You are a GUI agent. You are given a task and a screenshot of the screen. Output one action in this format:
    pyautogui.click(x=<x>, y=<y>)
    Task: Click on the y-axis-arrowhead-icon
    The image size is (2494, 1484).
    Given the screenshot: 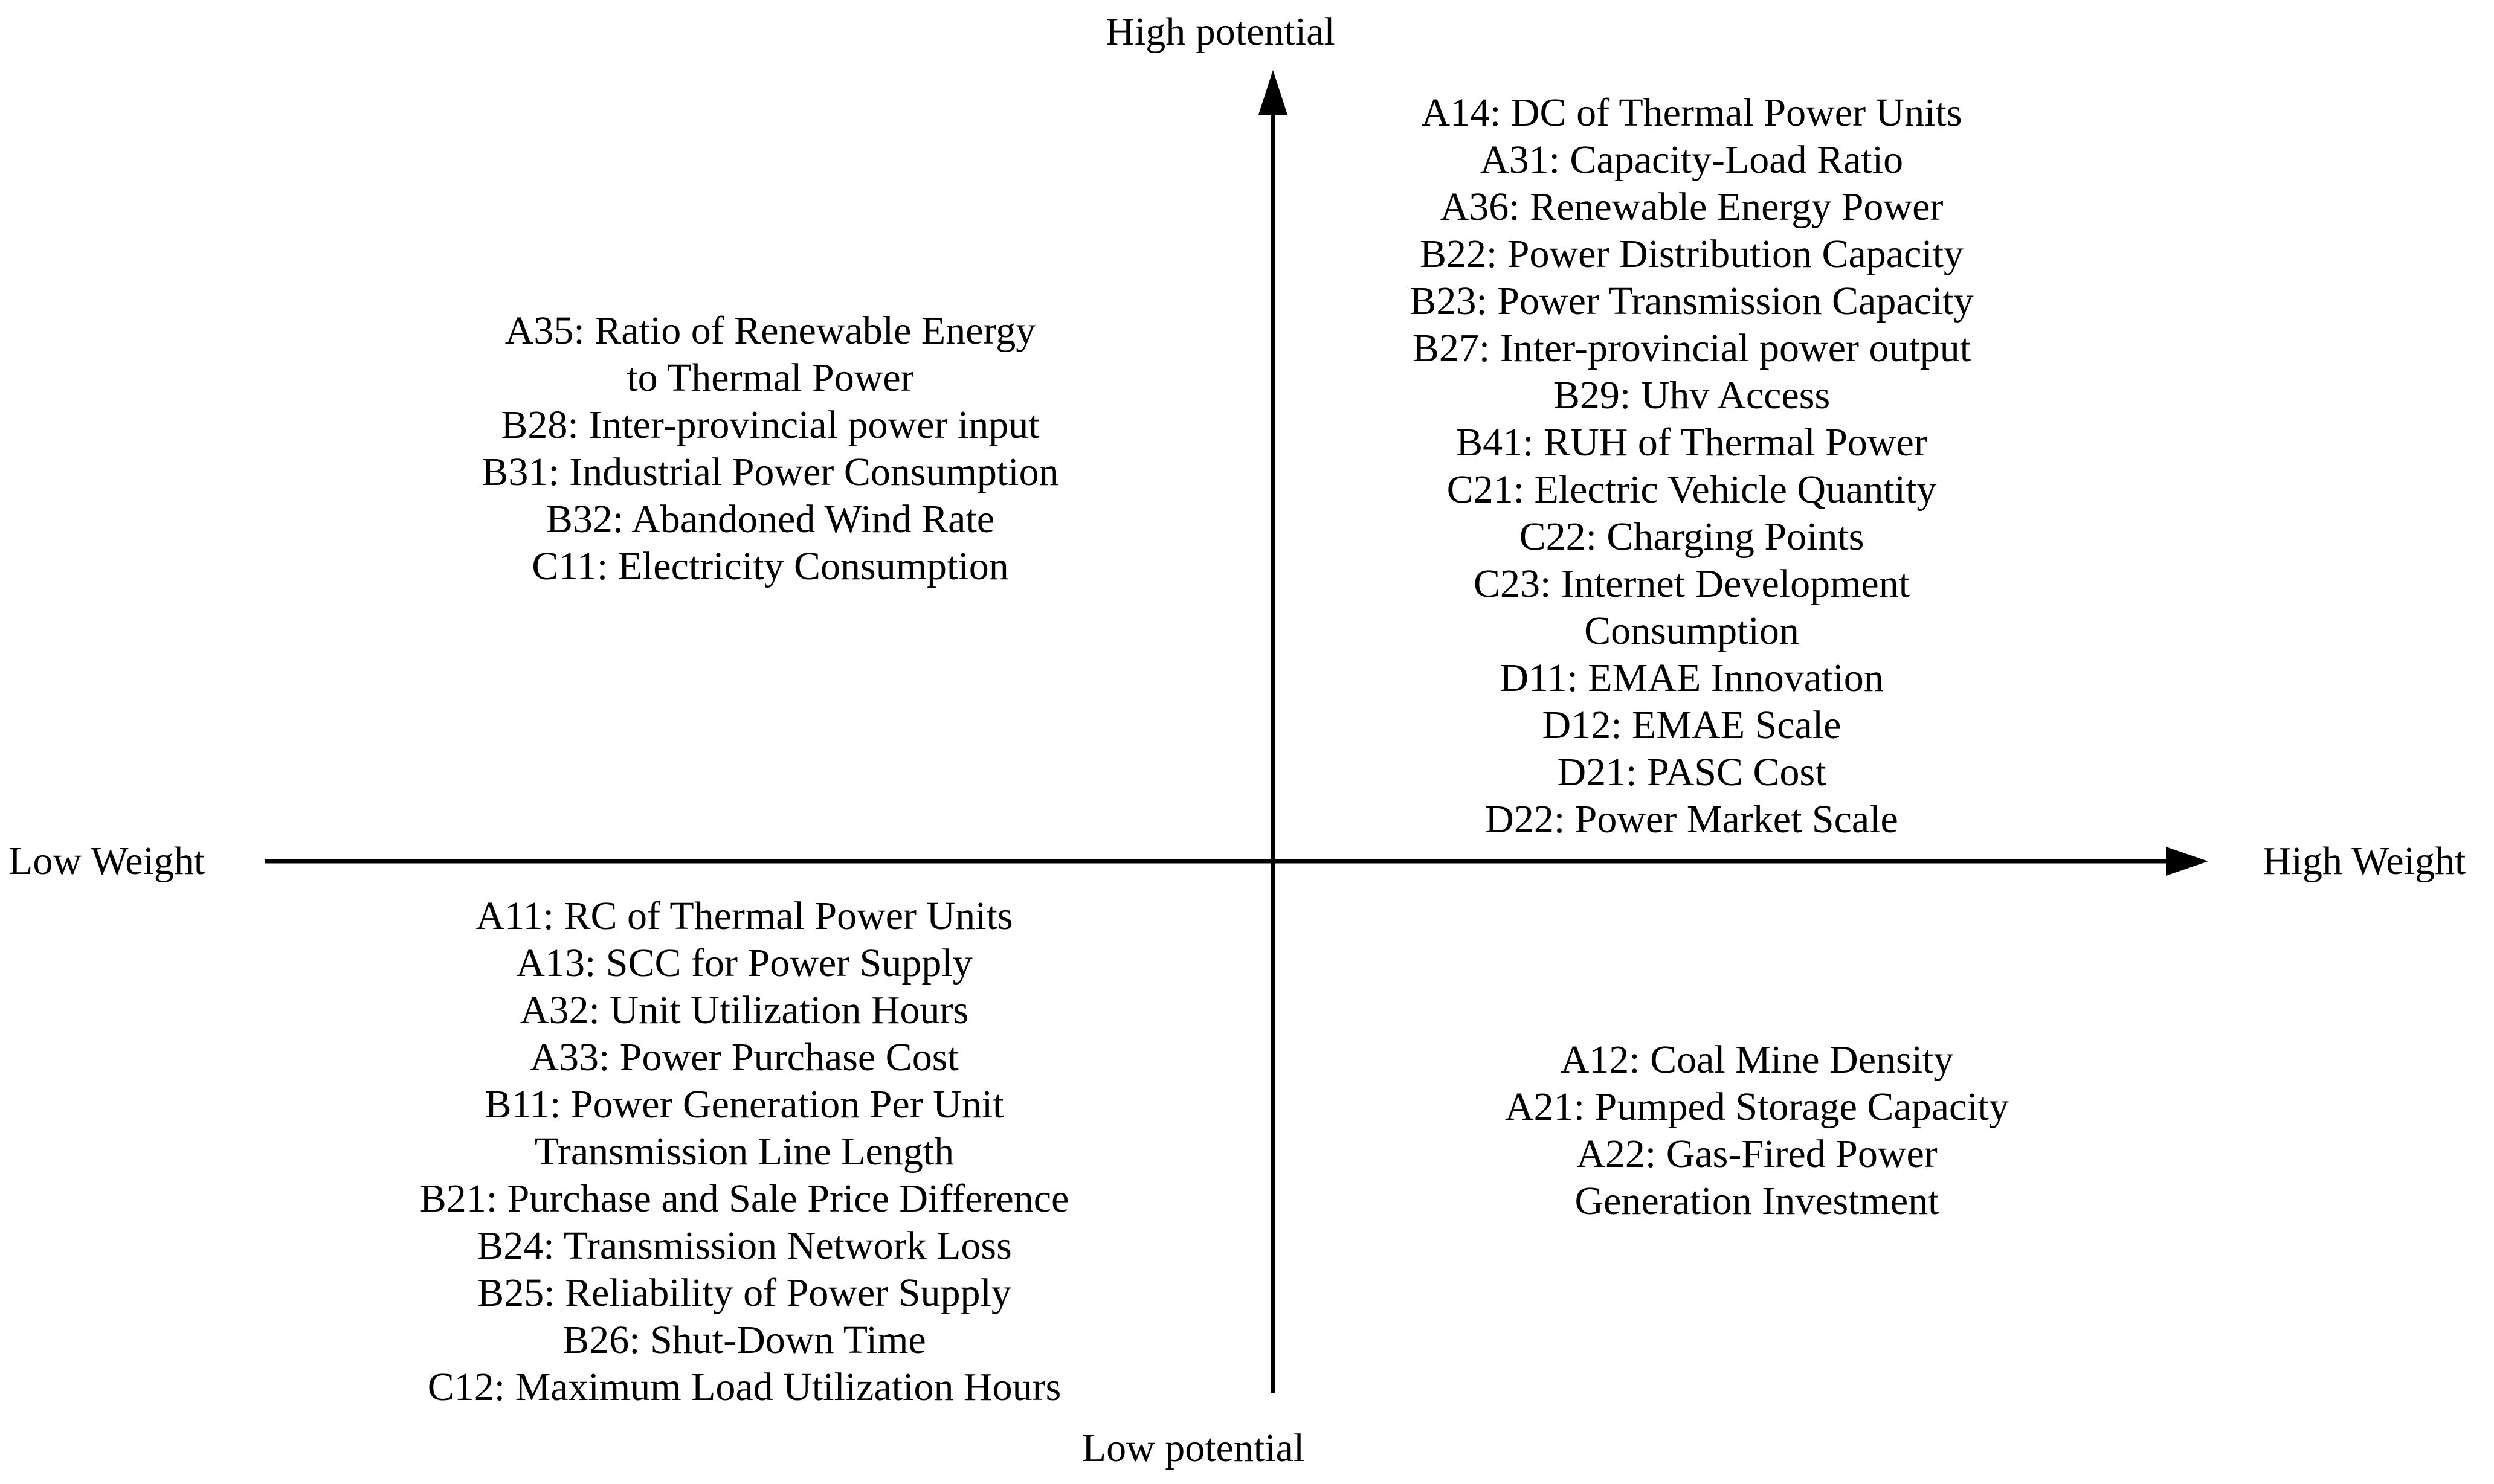 What is the action you would take?
    pyautogui.click(x=1272, y=92)
    